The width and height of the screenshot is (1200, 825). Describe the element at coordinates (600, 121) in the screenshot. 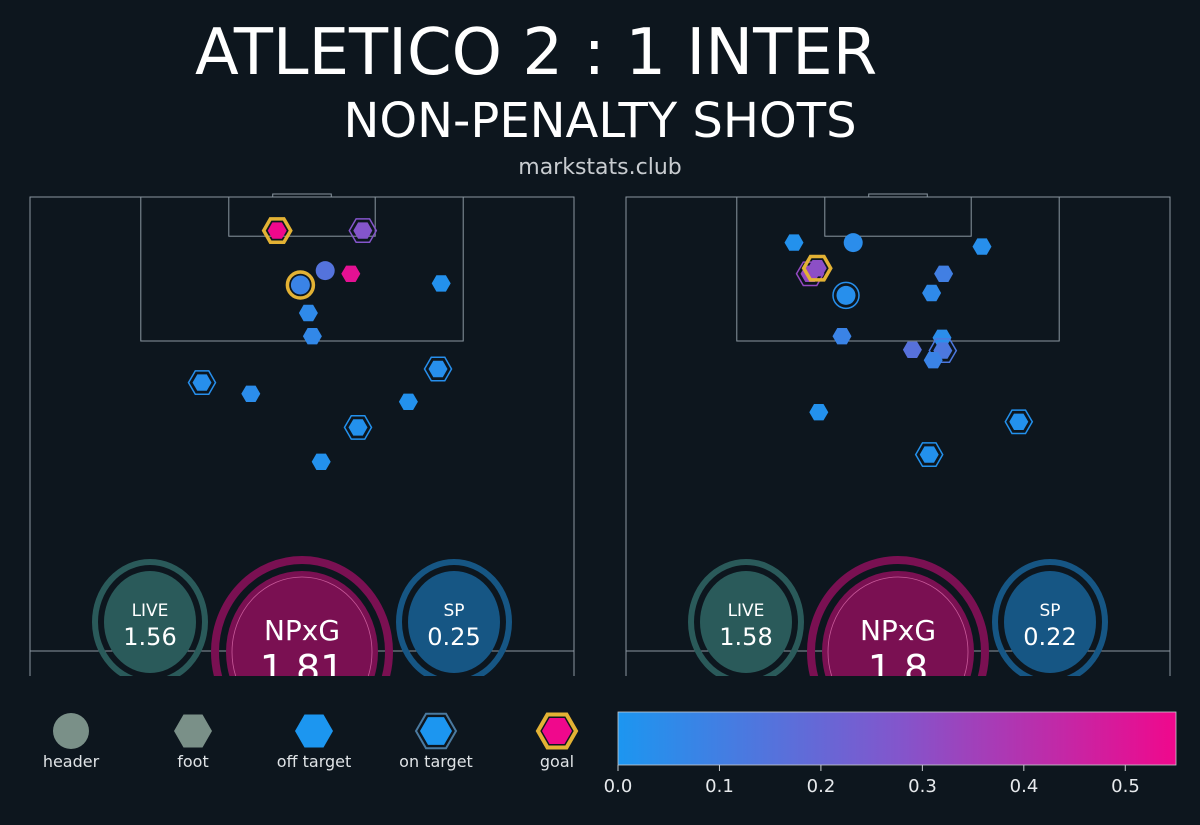

I see `chart-subtitle: NON-PENALTY SHOTS` at that location.